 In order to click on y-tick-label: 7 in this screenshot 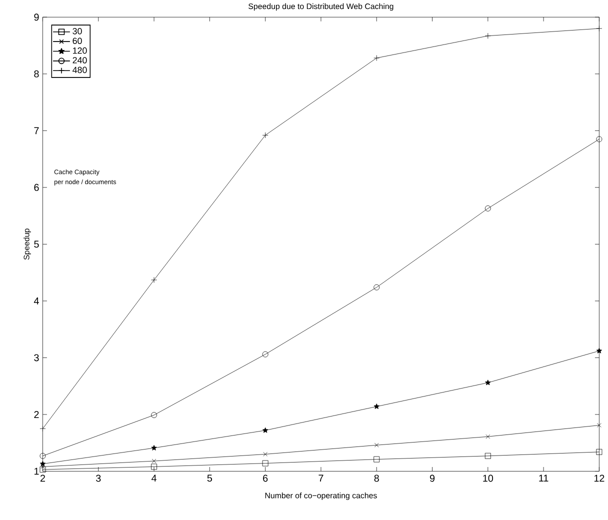, I will do `click(36, 130)`.